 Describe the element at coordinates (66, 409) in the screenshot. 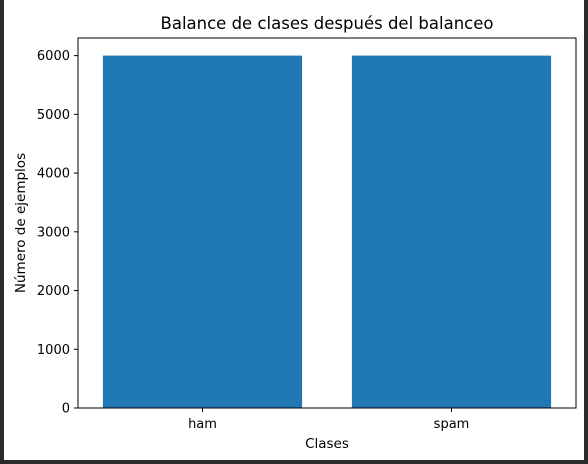

I see `y-tick-label: 0` at that location.